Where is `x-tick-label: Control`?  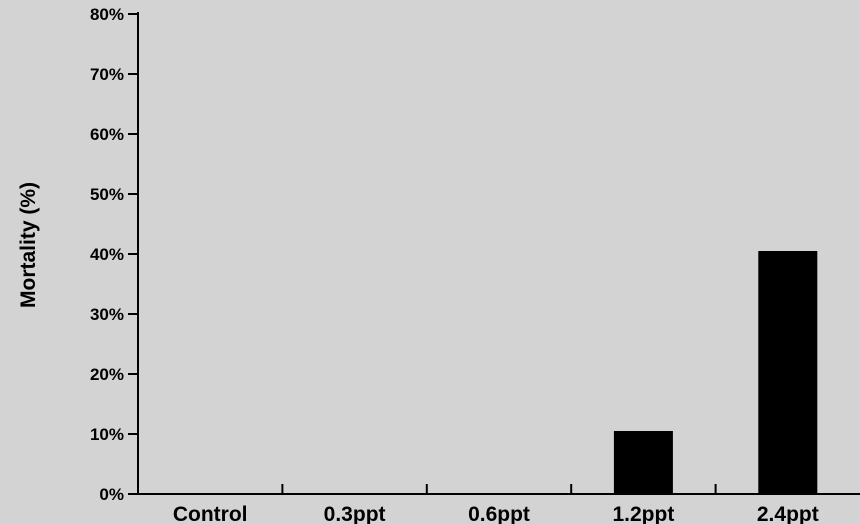
x-tick-label: Control is located at coordinates (210, 513).